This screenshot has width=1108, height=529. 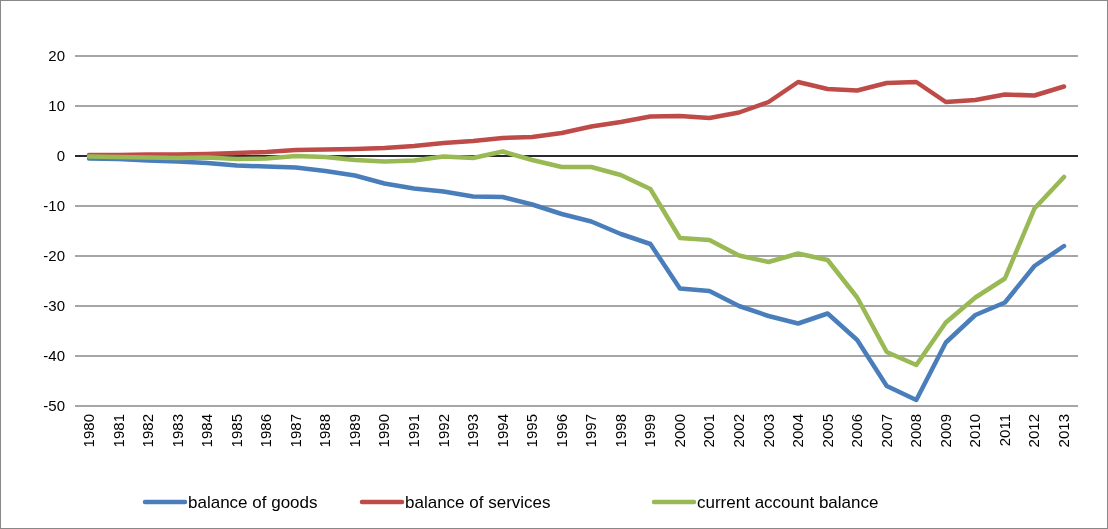 I want to click on x-tick-label: 2000, so click(x=679, y=431).